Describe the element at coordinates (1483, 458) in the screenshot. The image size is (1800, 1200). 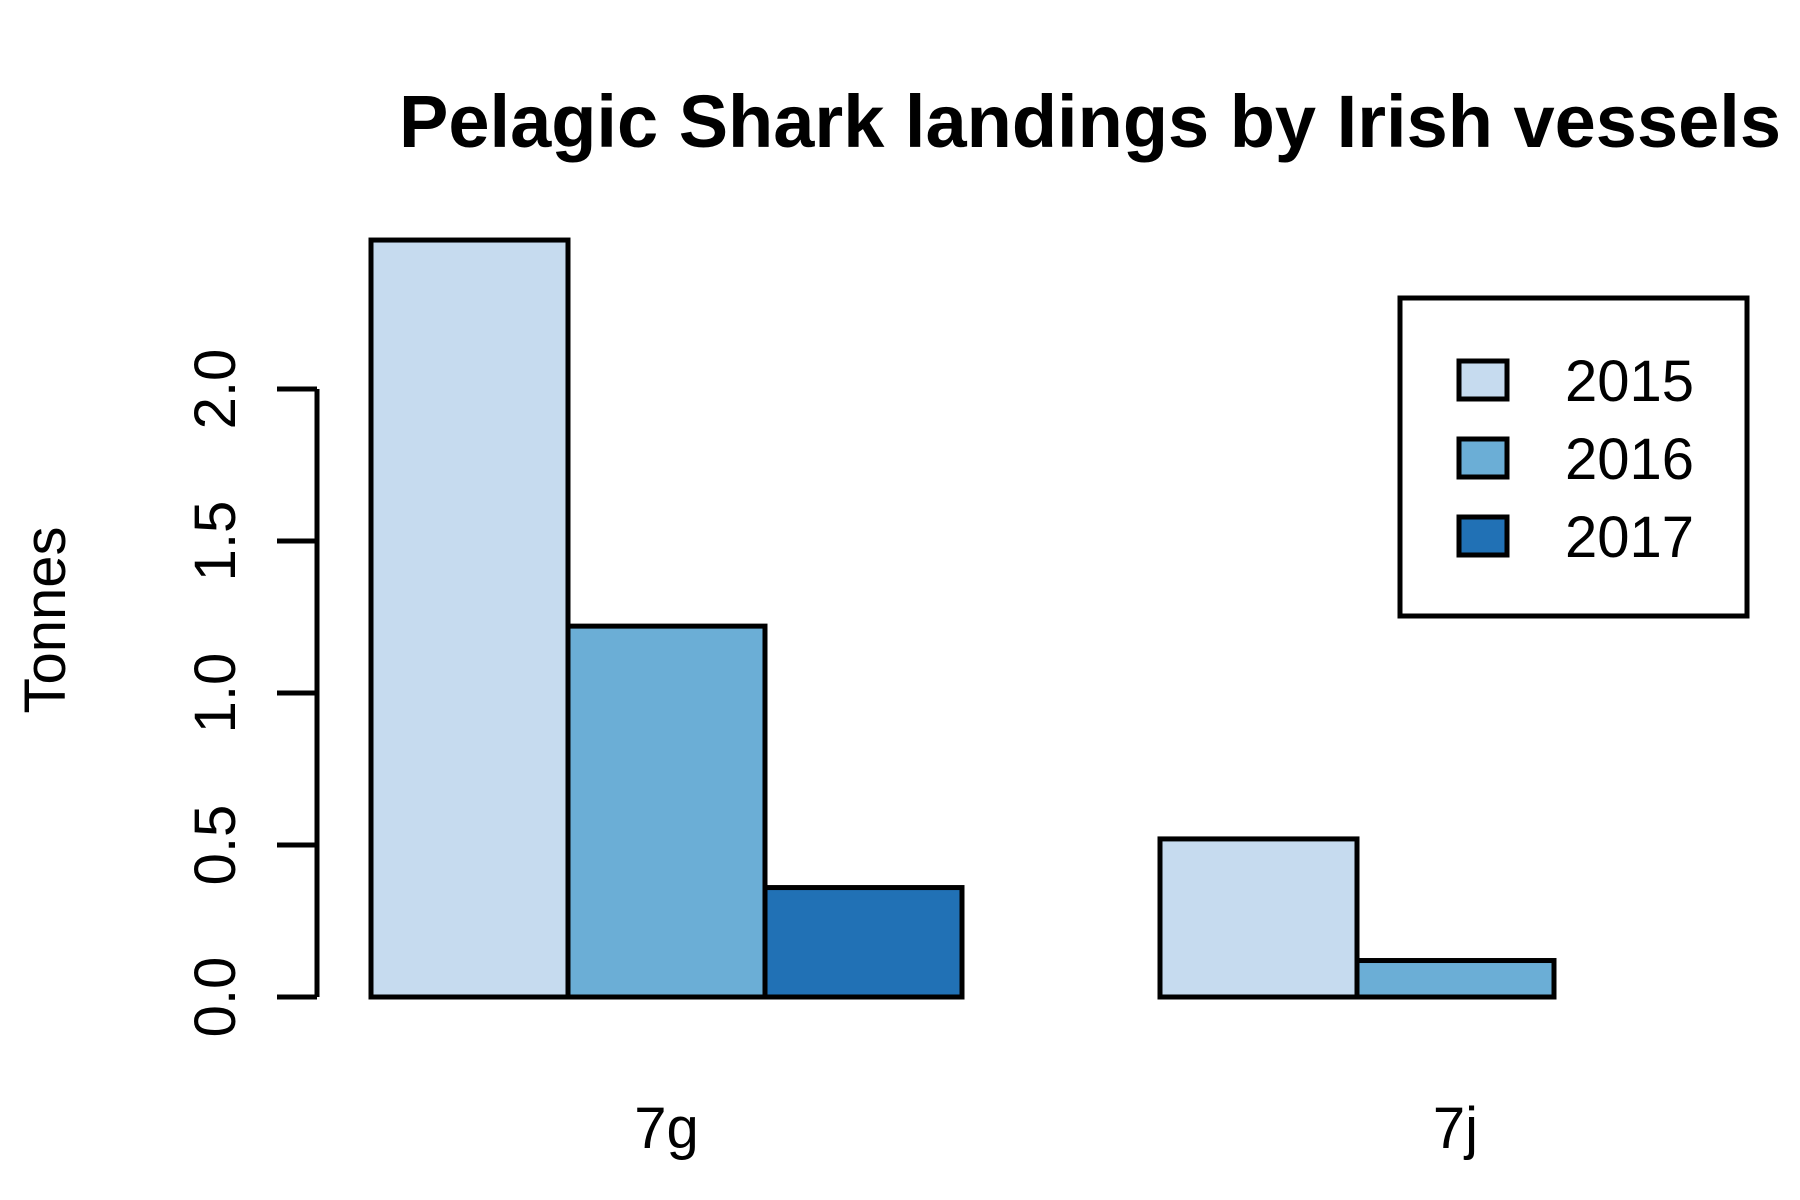
I see `legend-swatch-2016` at that location.